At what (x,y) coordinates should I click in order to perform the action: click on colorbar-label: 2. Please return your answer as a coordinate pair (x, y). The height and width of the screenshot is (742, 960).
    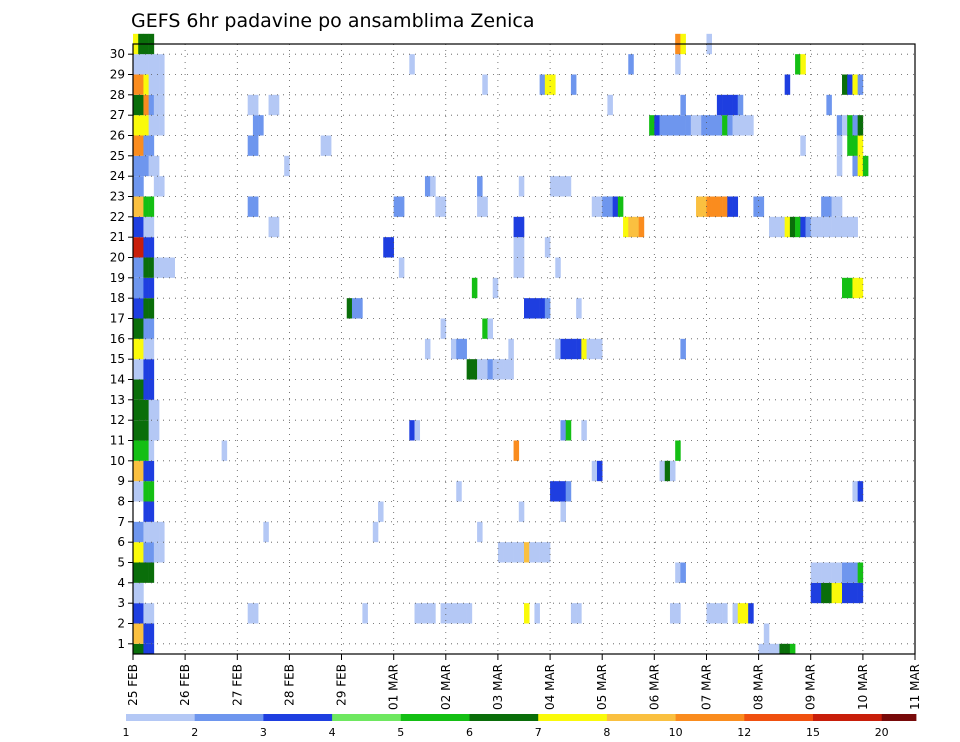
    Looking at the image, I should click on (194, 732).